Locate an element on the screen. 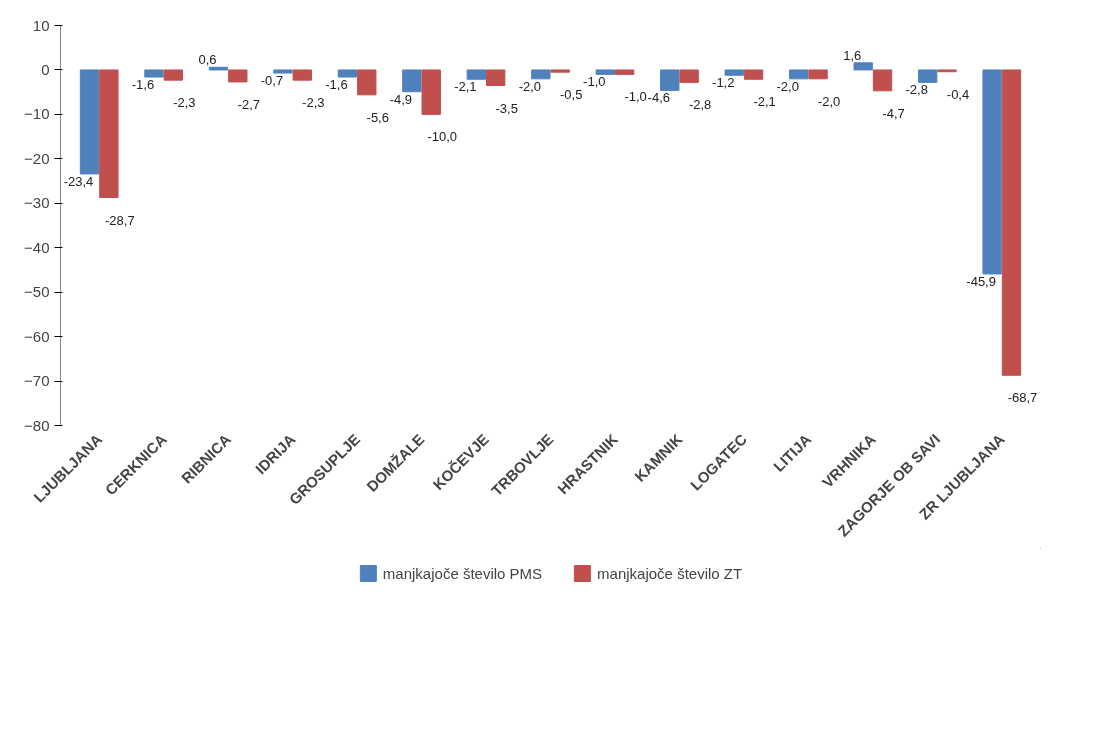  y-tick-label: −20 is located at coordinates (37, 158).